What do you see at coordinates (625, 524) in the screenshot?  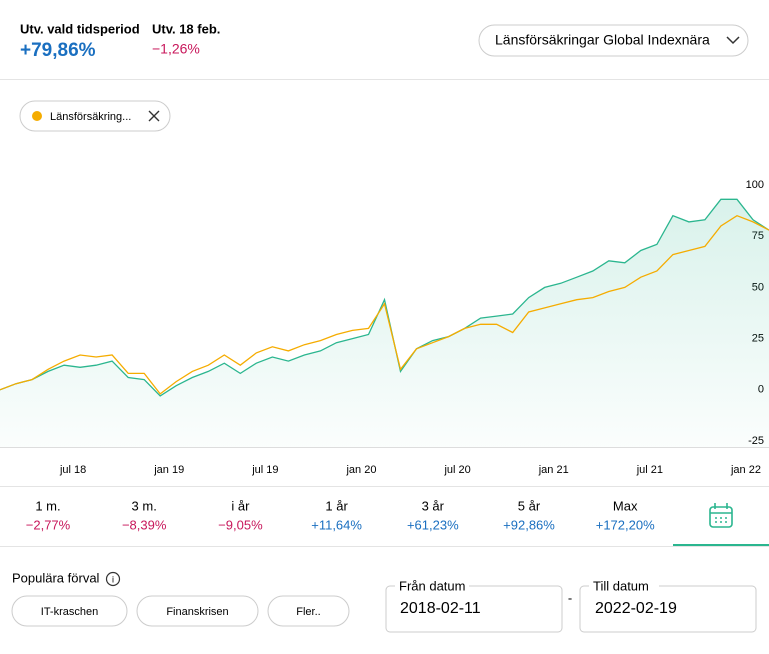 I see `period-value: +172,20%` at bounding box center [625, 524].